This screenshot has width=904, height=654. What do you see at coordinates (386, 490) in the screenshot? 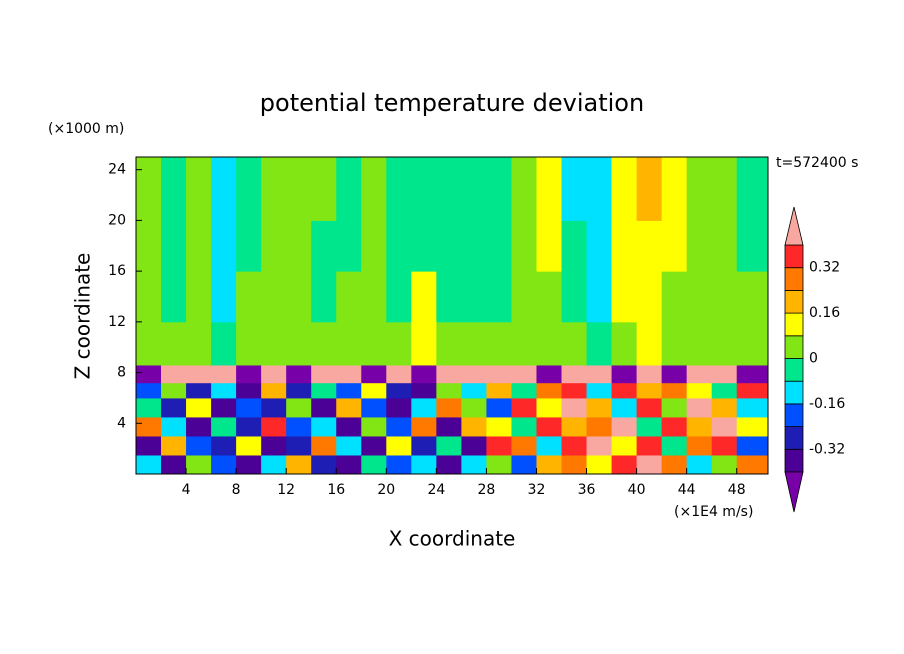
I see `x-tick-label: 20` at bounding box center [386, 490].